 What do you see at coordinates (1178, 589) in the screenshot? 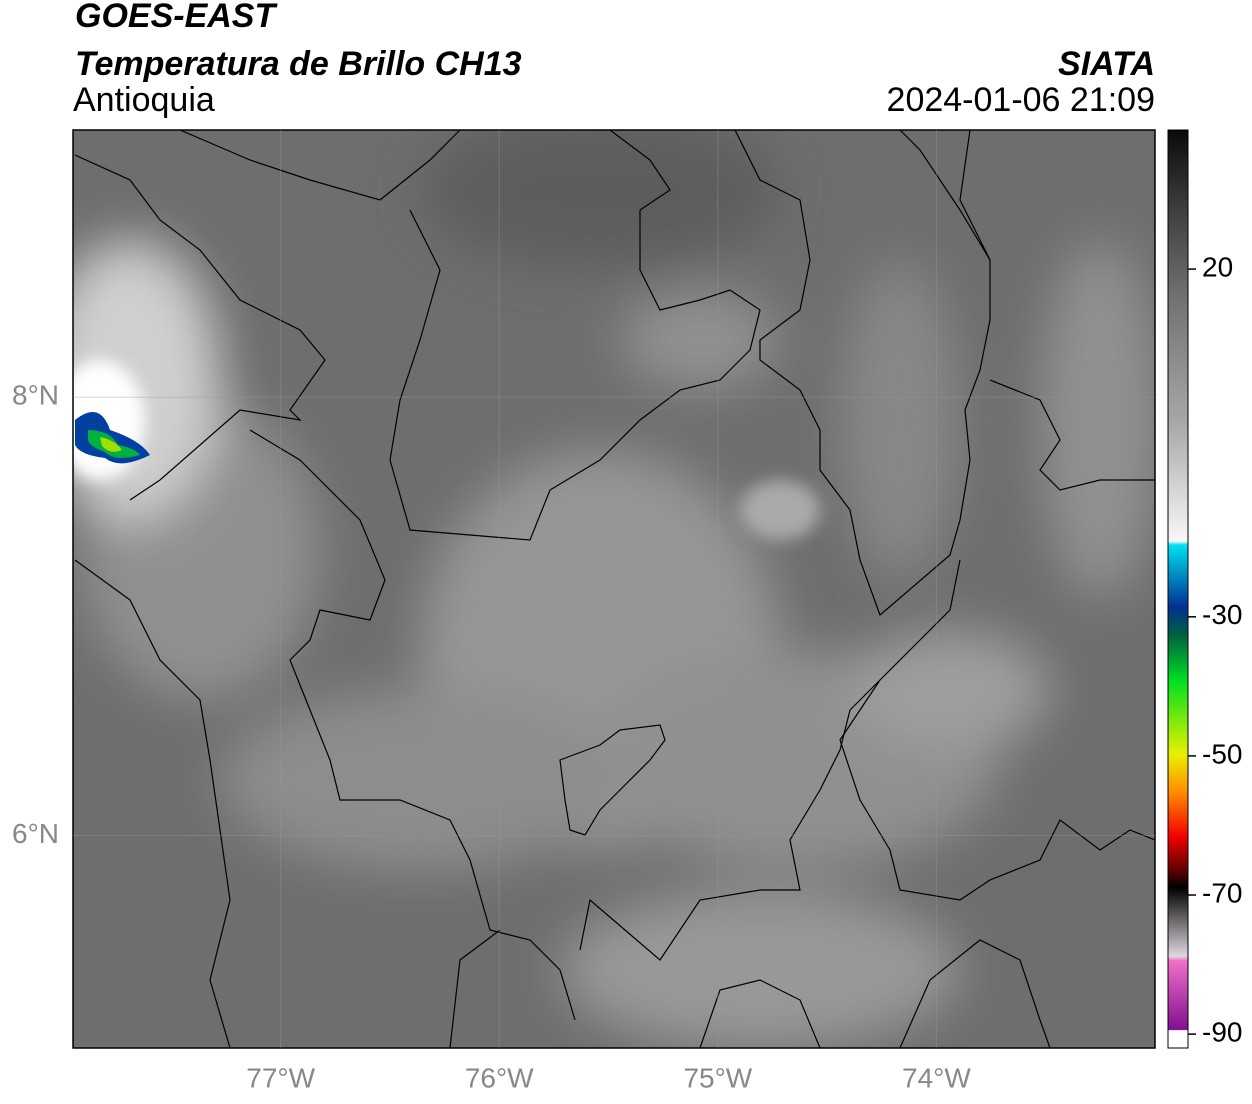
I see `colorbar` at bounding box center [1178, 589].